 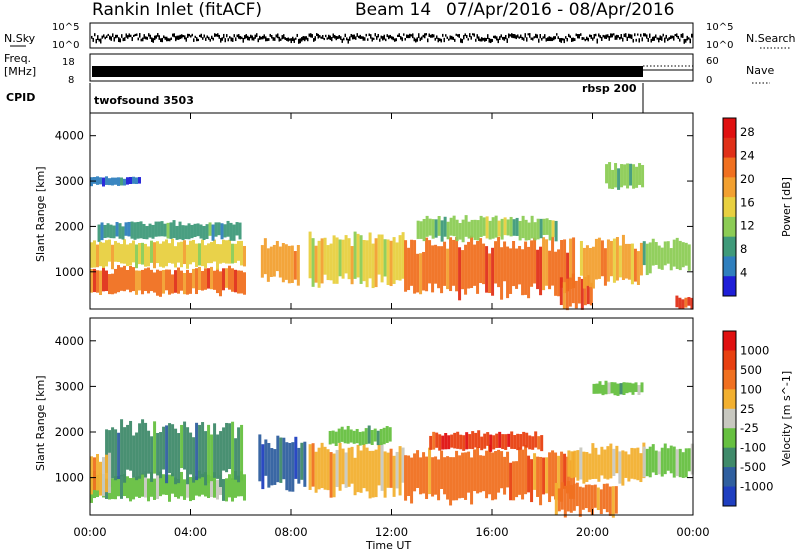 I want to click on cpid-mode-rbsp: rbsp 200, so click(x=609, y=88).